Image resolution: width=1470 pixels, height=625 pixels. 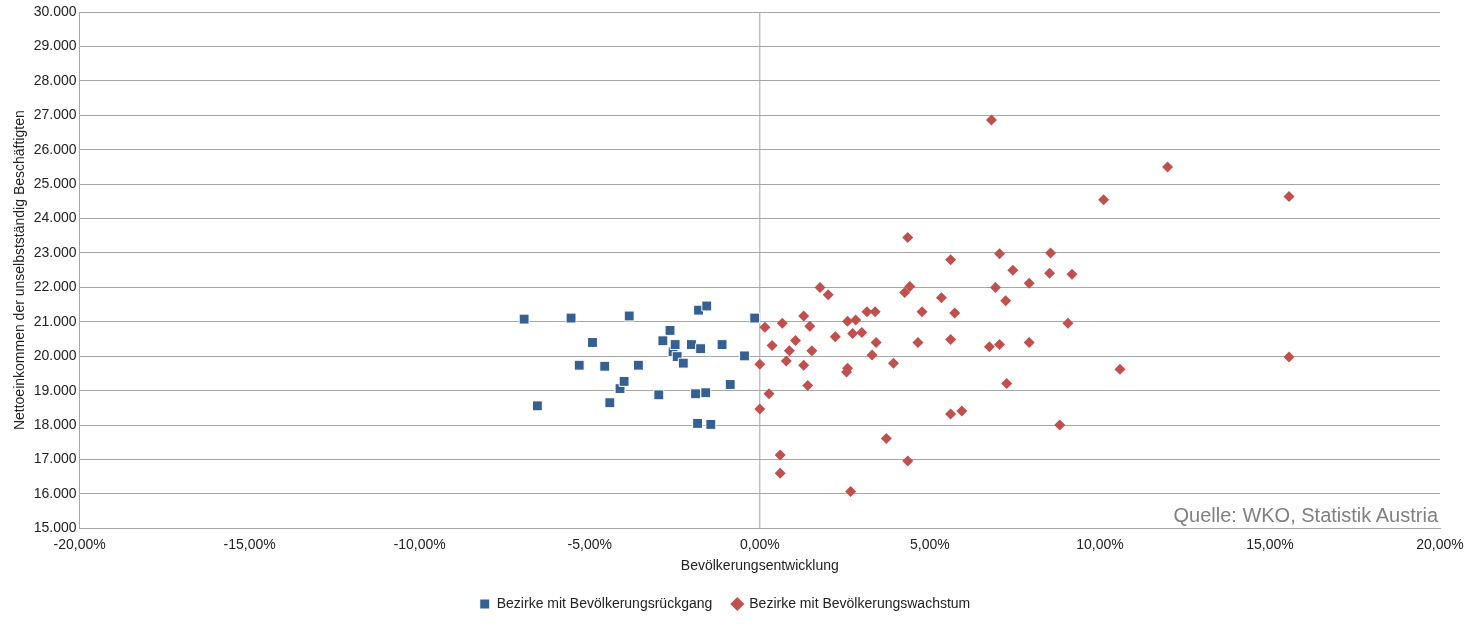 What do you see at coordinates (1306, 514) in the screenshot?
I see `annotation: Quelle: WKO, Statistik Austria` at bounding box center [1306, 514].